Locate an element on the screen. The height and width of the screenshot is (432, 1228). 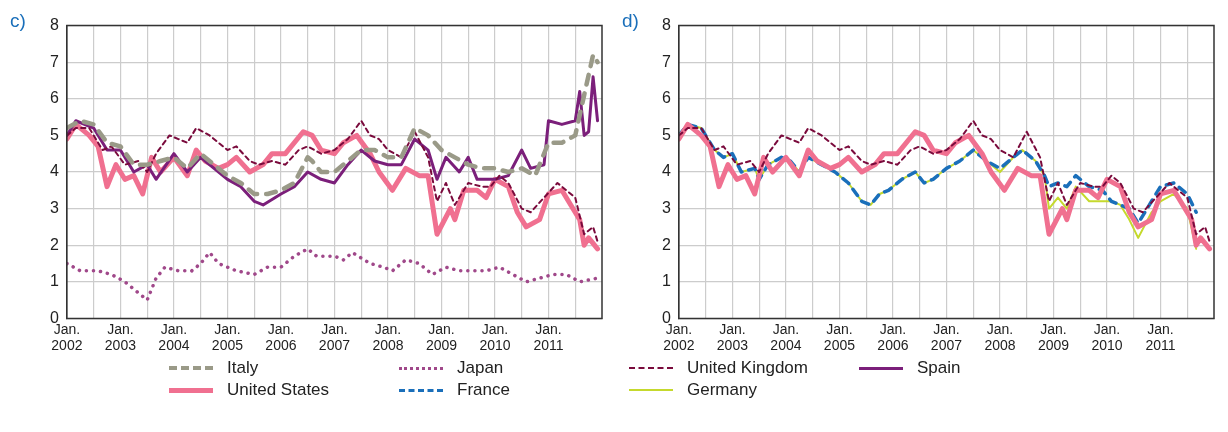
chart-title: c) is located at coordinates (18, 21).